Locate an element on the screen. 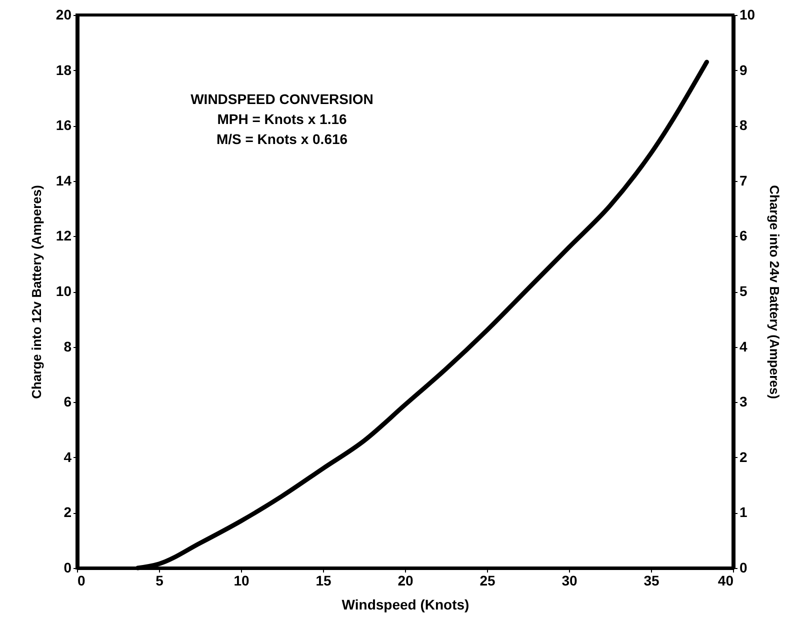 This screenshot has height=634, width=798. annotation: MPH = Knots x 1.16 is located at coordinates (282, 119).